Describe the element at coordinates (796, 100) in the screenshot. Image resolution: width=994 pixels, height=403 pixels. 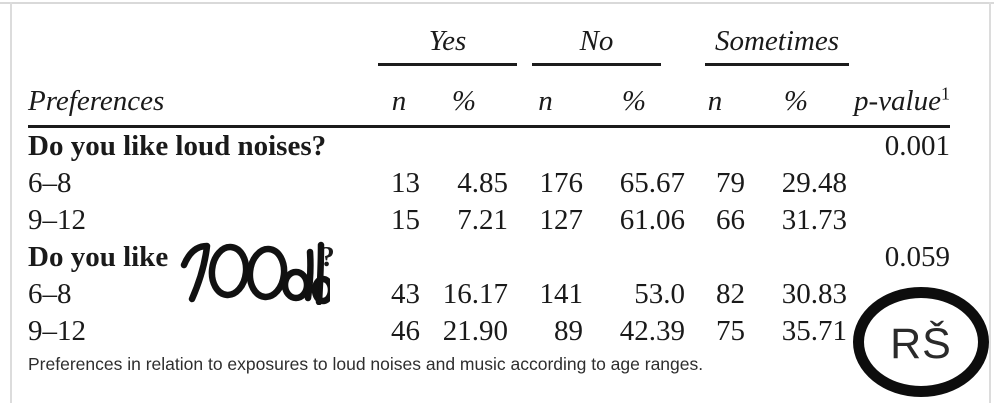
I see `column-header-sometimes-pct: %` at that location.